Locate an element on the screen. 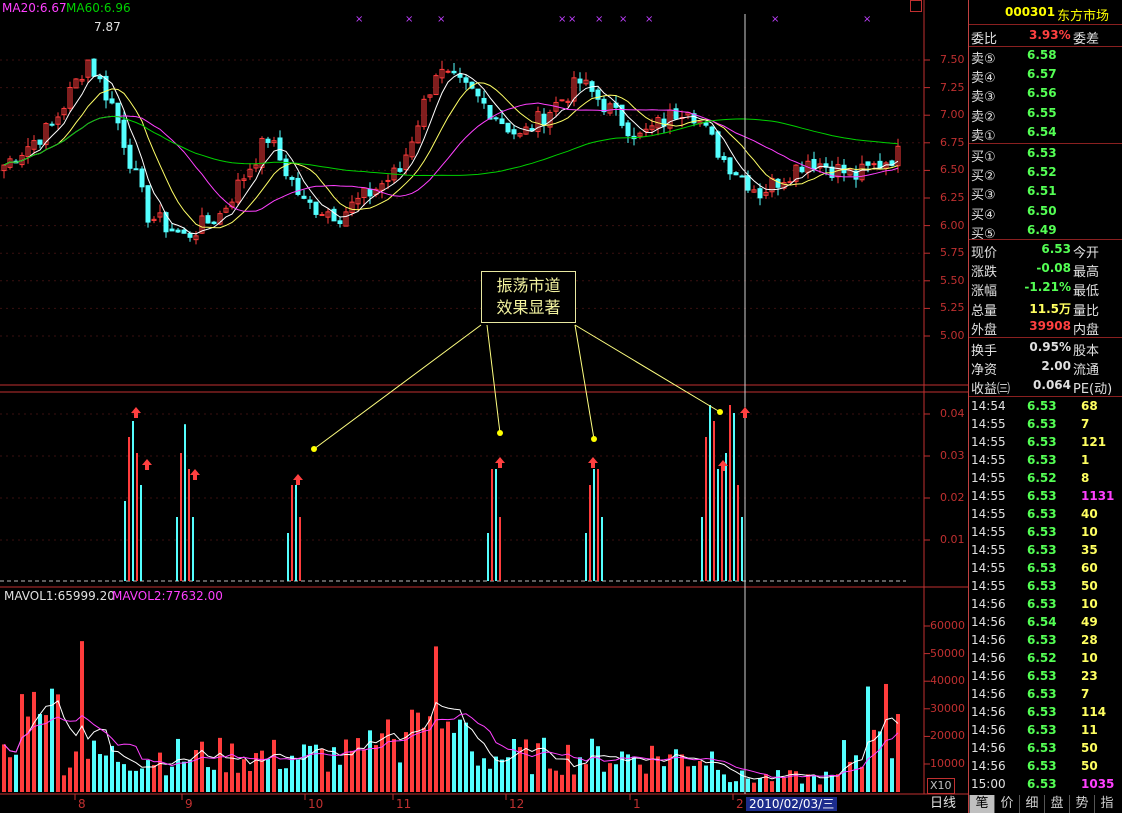 The width and height of the screenshot is (1122, 813). volume-tick-label: 20000 is located at coordinates (947, 736).